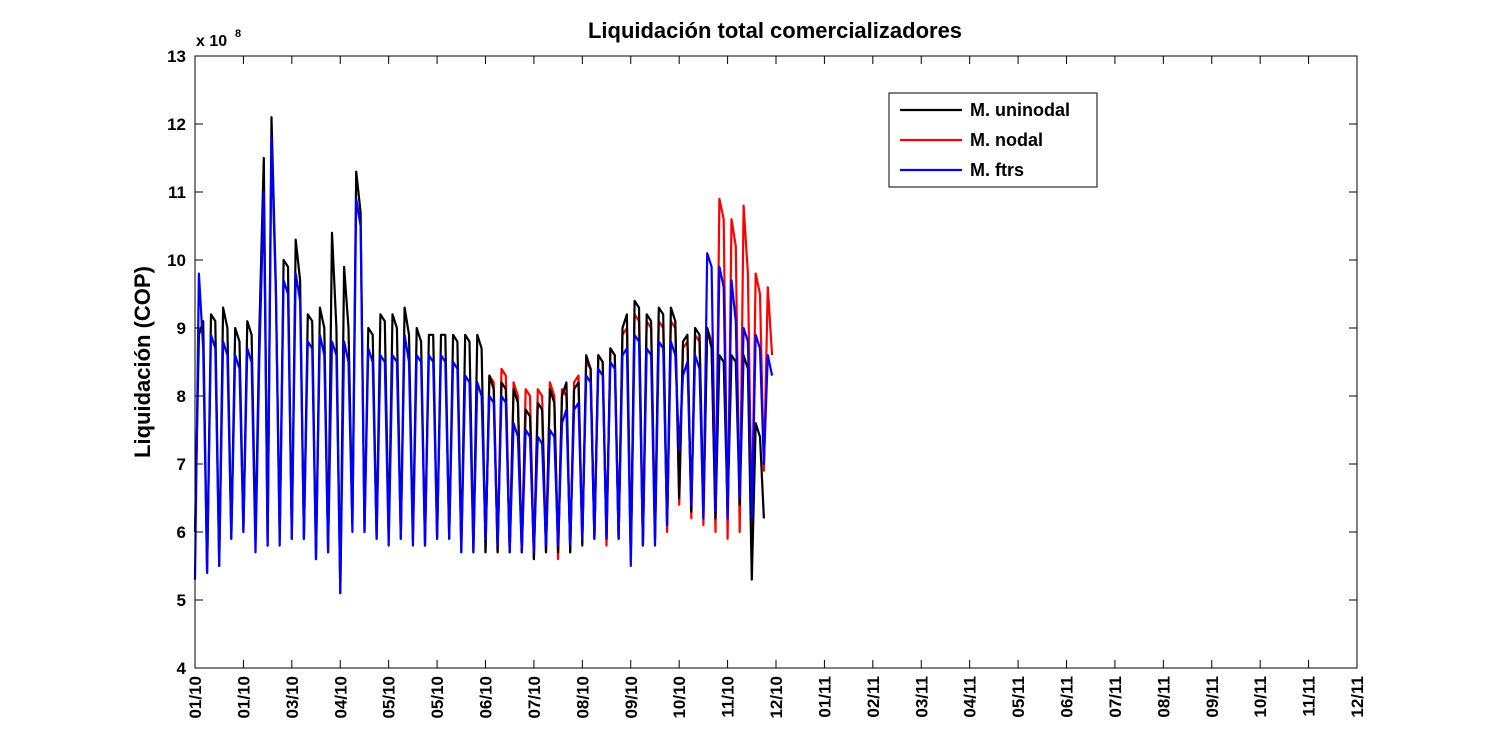 This screenshot has width=1500, height=750. Describe the element at coordinates (176, 124) in the screenshot. I see `y-tick-label: 12` at that location.